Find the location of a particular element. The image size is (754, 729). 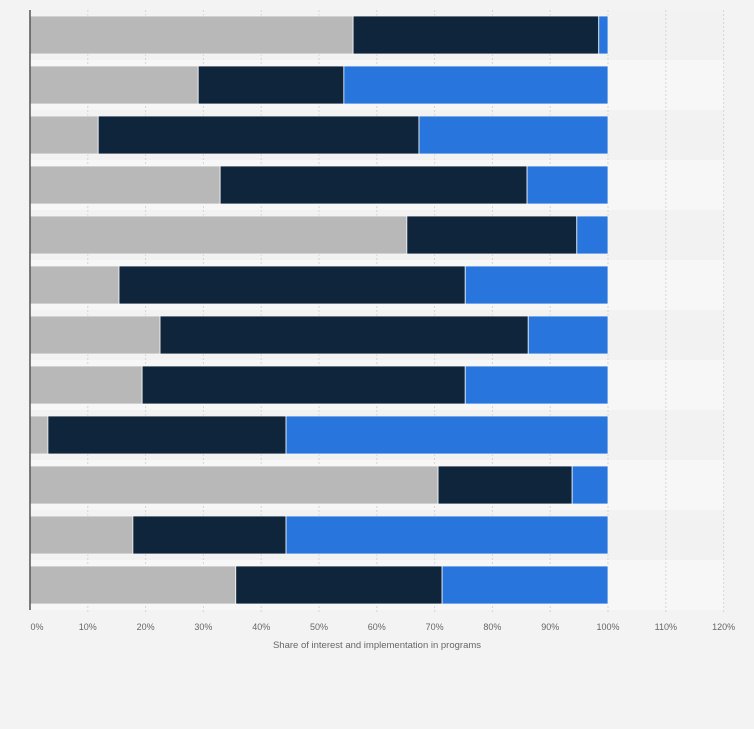

x-tick-label: 100% is located at coordinates (607, 627).